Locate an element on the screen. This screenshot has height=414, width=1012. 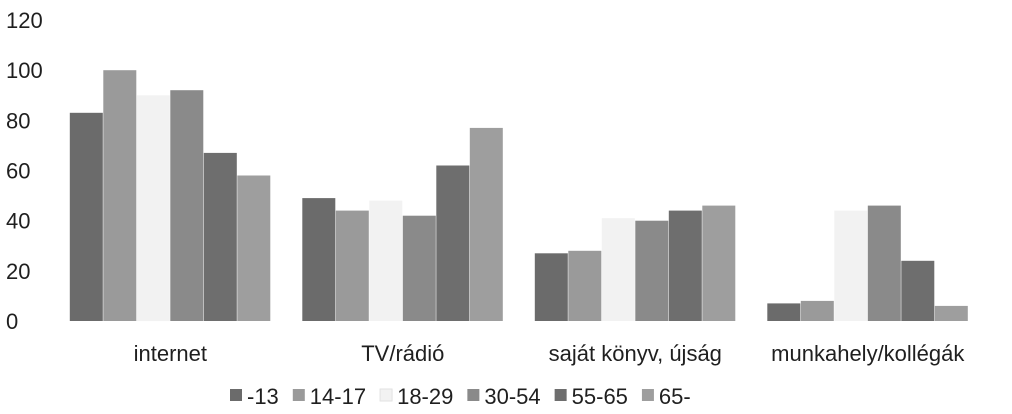
x-category-label: internet is located at coordinates (170, 353).